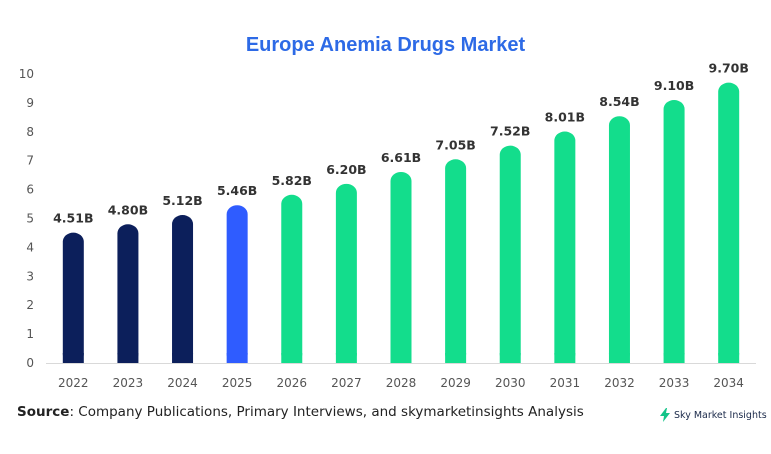 The height and width of the screenshot is (454, 771). What do you see at coordinates (729, 358) in the screenshot?
I see `bar-base-2034` at bounding box center [729, 358].